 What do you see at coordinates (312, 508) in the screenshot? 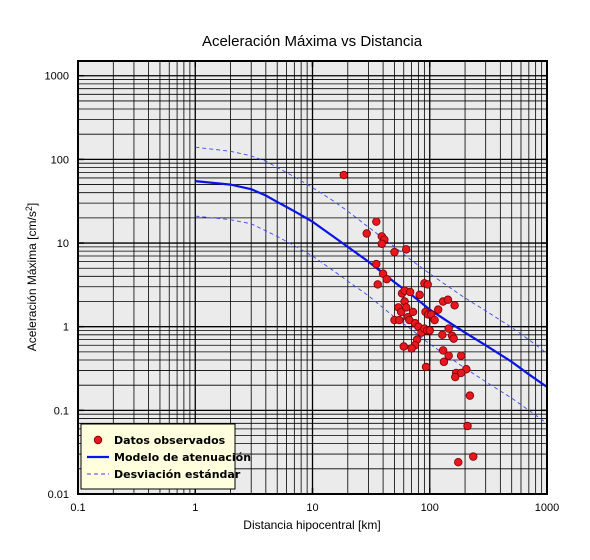
I see `x-tick-label: 10` at bounding box center [312, 508].